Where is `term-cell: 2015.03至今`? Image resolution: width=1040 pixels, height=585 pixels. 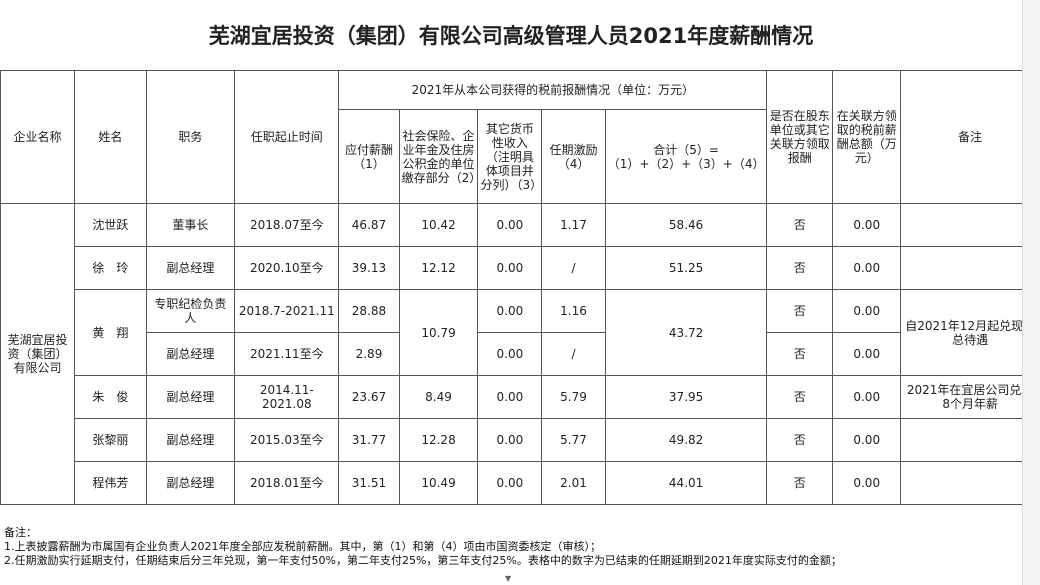 term-cell: 2015.03至今 is located at coordinates (287, 440).